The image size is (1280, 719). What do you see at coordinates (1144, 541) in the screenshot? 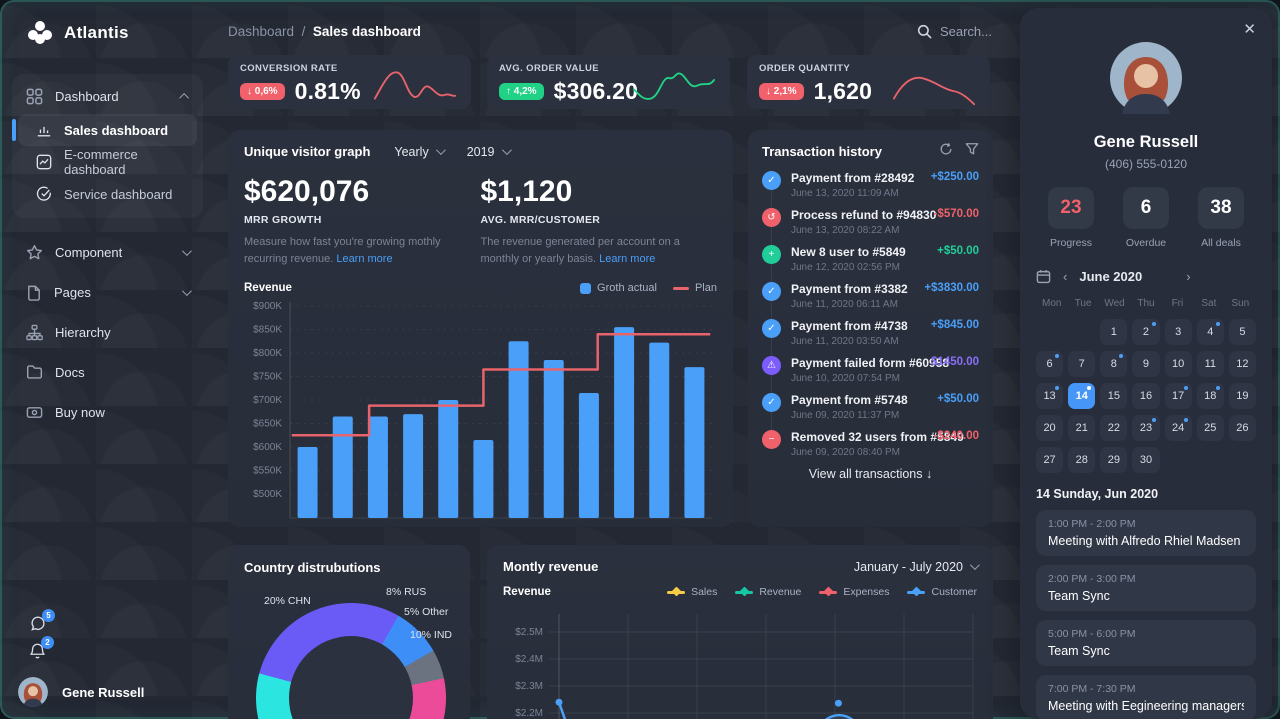
I see `event-title: Meeting with Alfredo Rhiel Madsen` at bounding box center [1144, 541].